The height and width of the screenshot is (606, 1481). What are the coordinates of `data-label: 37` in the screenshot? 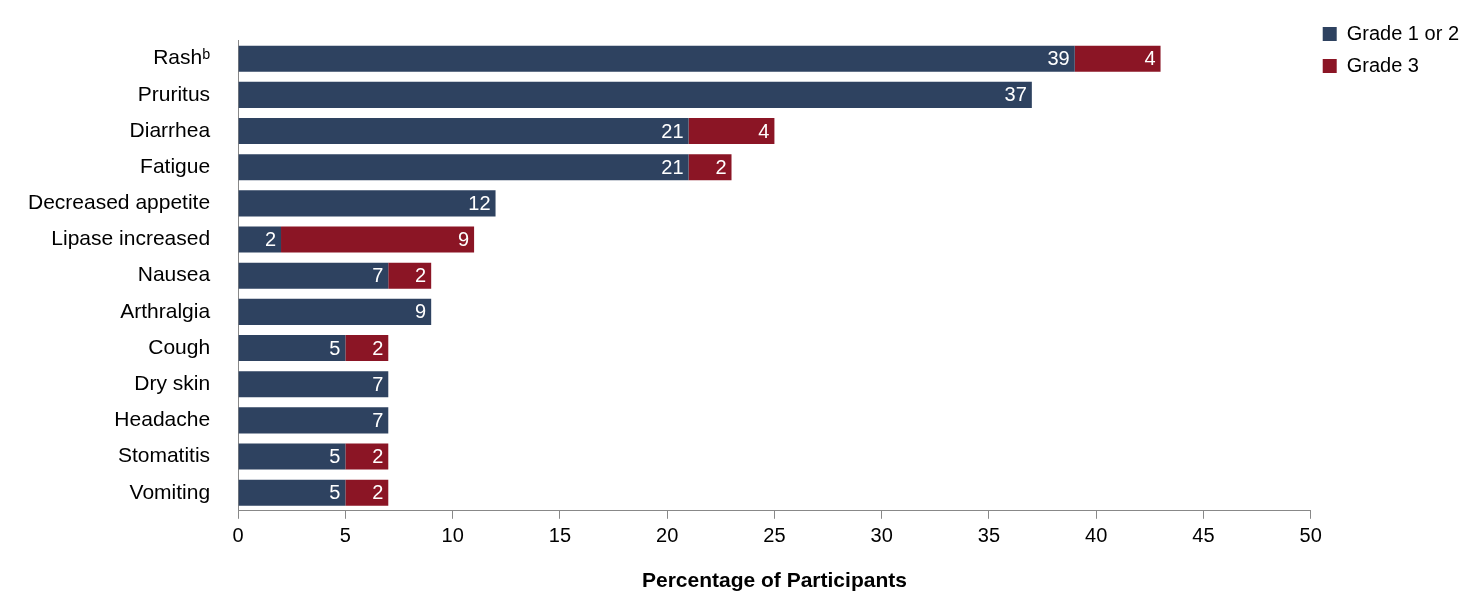 It's located at (1015, 94).